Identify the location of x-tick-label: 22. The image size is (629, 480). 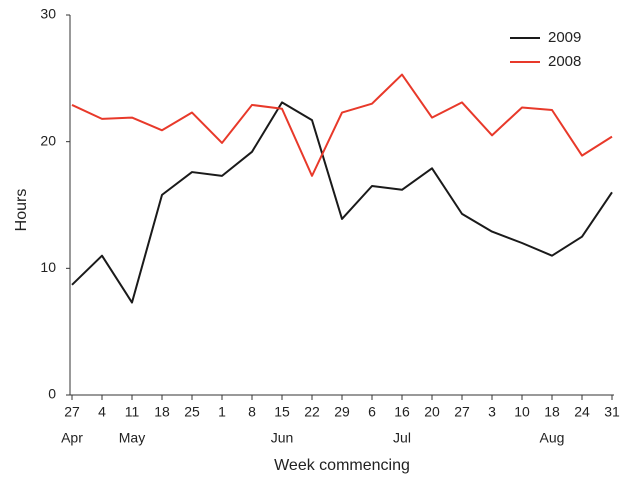
(312, 412).